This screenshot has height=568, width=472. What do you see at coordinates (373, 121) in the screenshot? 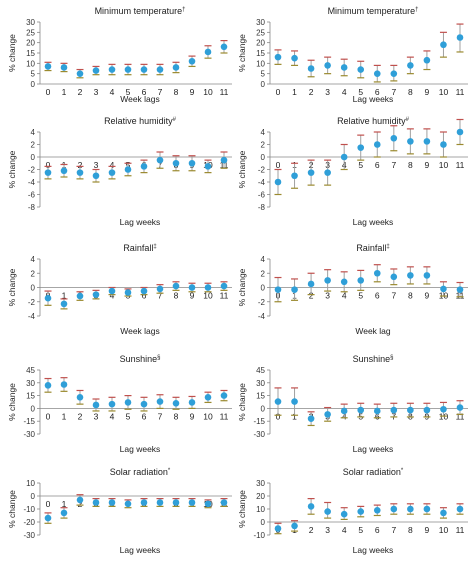
I see `chart-title: Relative humidity#` at bounding box center [373, 121].